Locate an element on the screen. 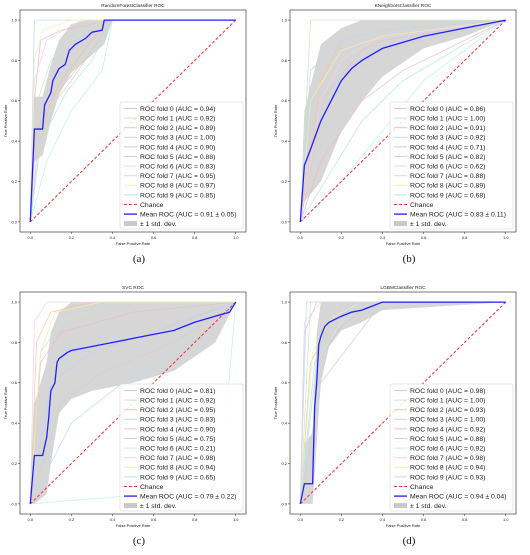  legend-entry: ROC fold 9 (AUC = 0.65) is located at coordinates (177, 477).